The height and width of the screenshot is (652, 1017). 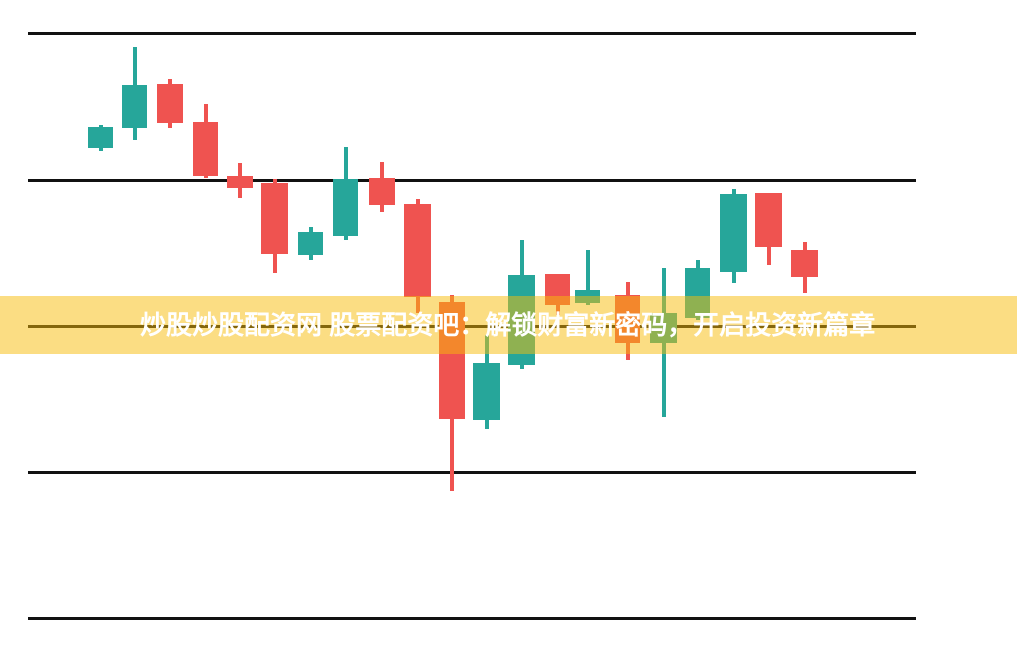 I want to click on candle-wick, so click(x=587, y=277).